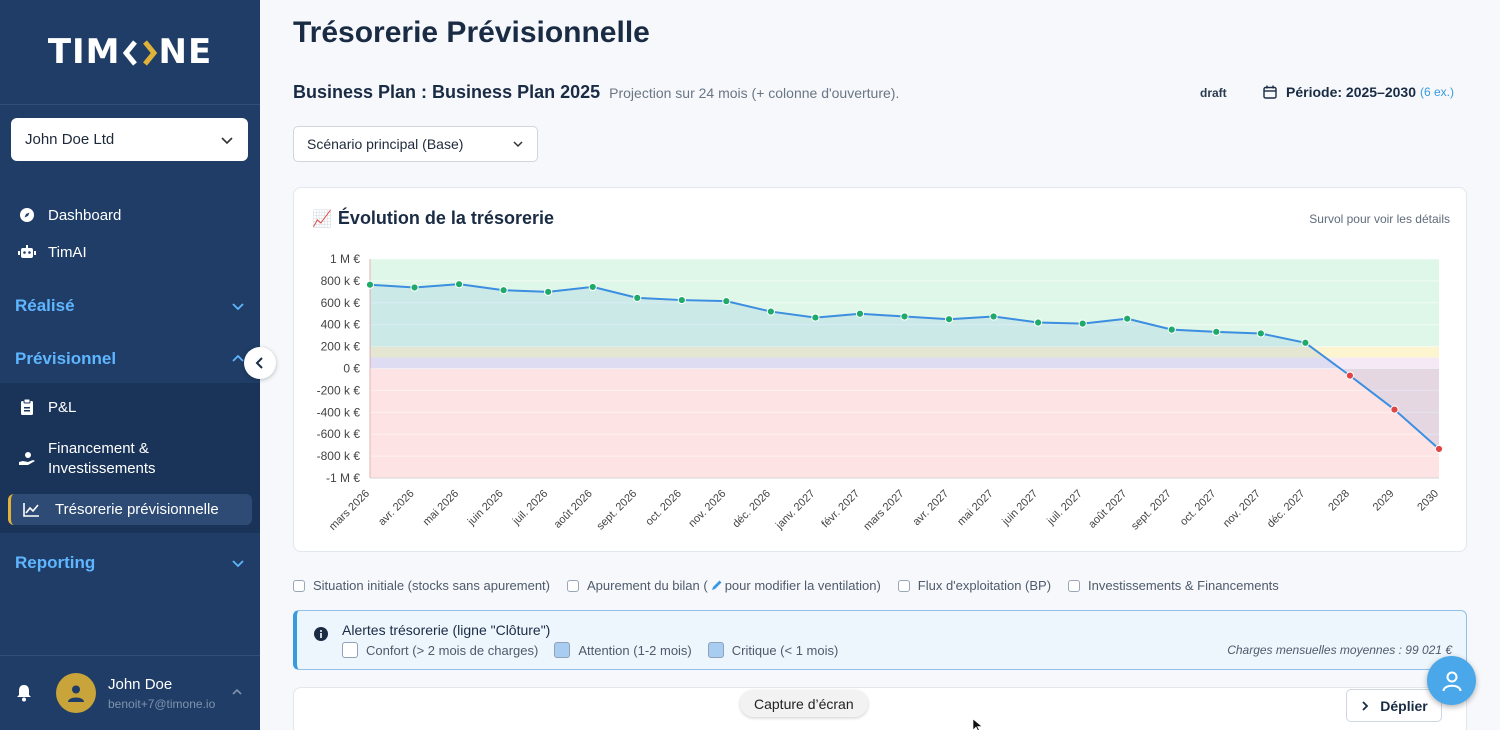 This screenshot has height=730, width=1500. I want to click on collapse-sidebar-button, so click(260, 363).